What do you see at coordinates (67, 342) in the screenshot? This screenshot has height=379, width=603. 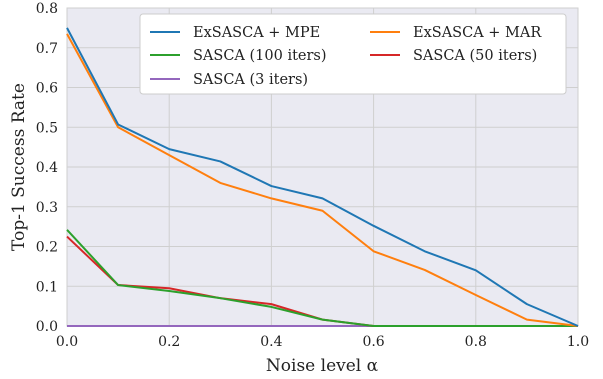 I see `x-tick-label: 0.0` at bounding box center [67, 342].